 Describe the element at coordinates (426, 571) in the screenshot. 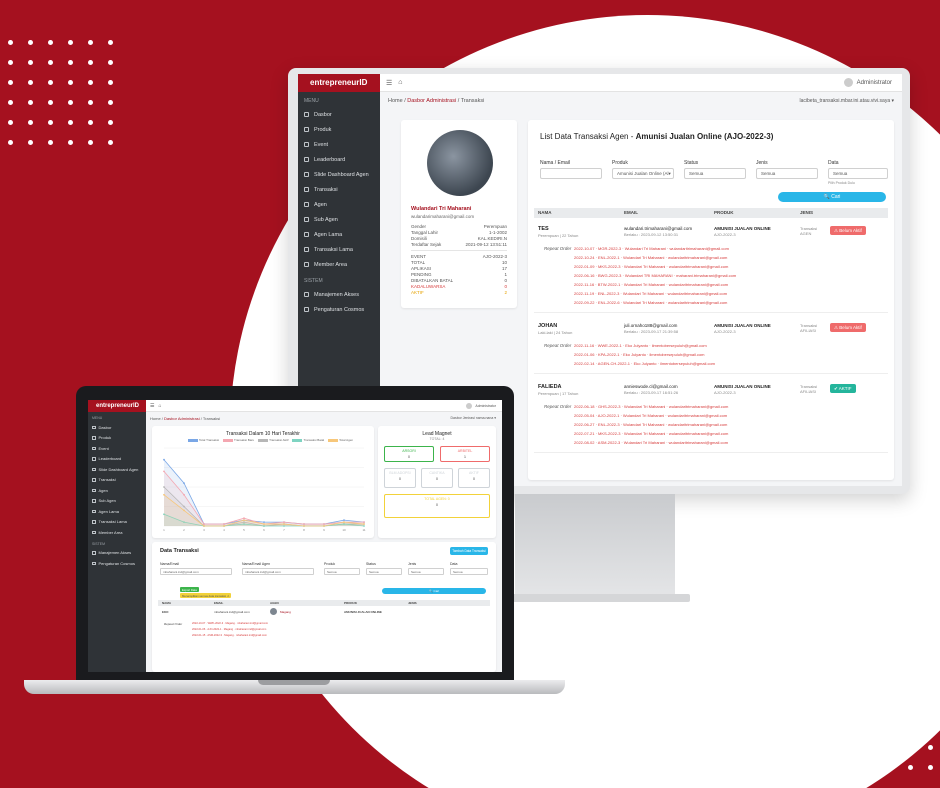

I see `l-filter-jenis-select: Semua` at that location.